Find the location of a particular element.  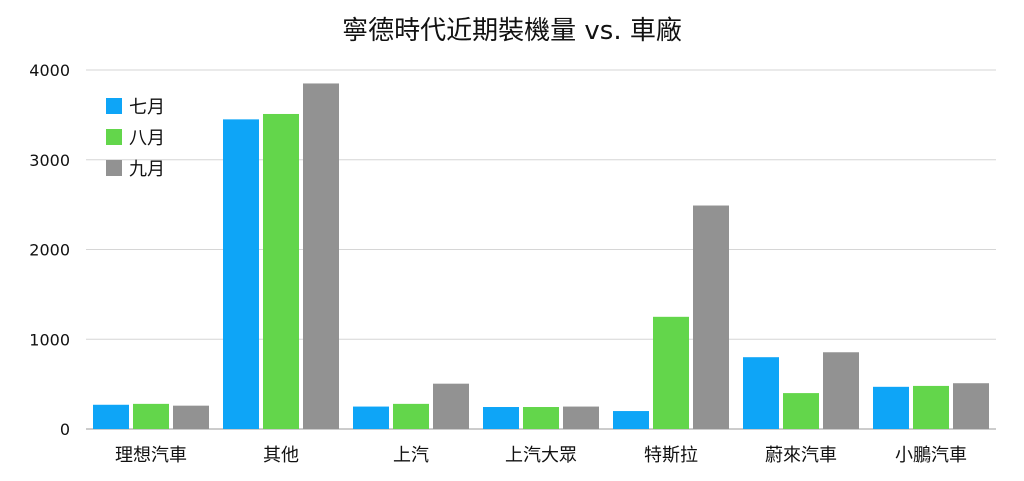

x-tick-label: 其他 is located at coordinates (281, 455).